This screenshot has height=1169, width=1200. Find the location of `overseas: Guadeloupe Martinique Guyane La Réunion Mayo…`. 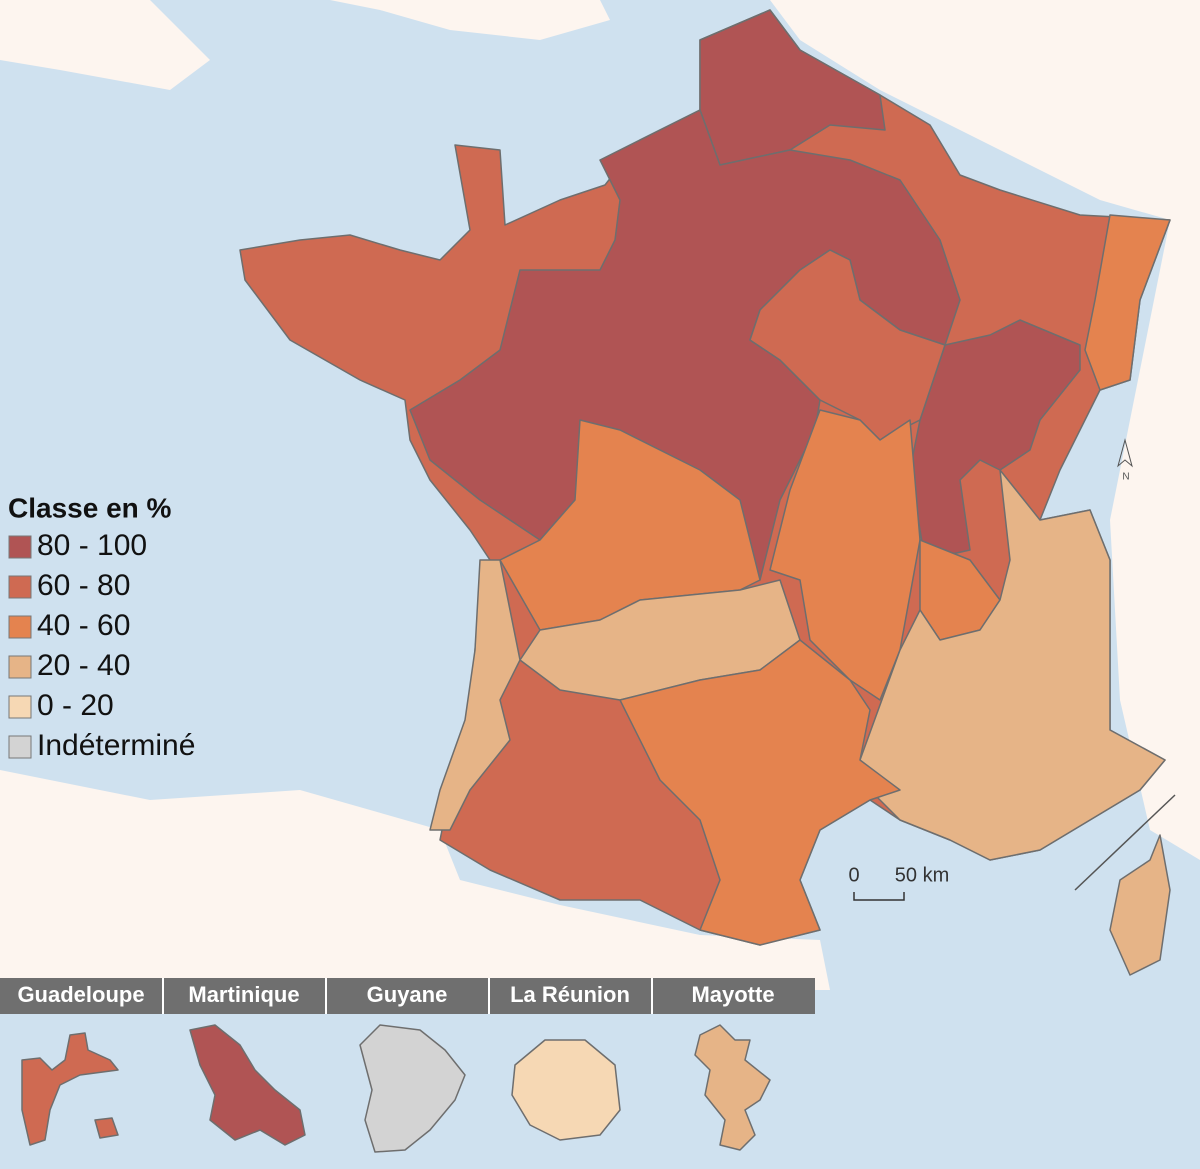

overseas: Guadeloupe Martinique Guyane La Réunion Mayo… is located at coordinates (407, 1071).